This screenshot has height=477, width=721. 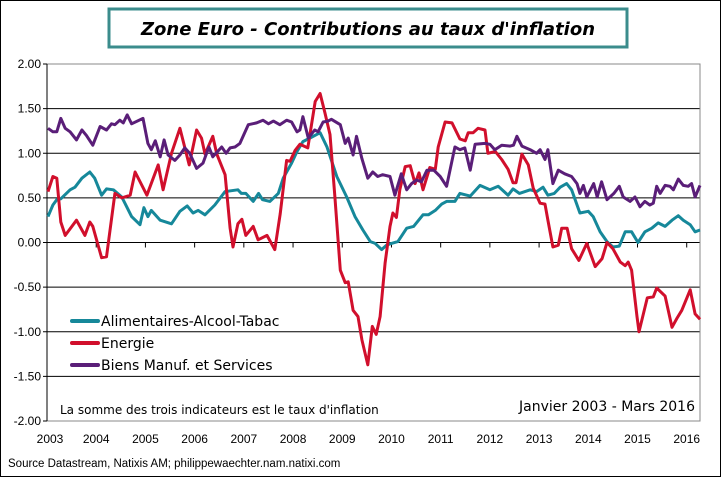 What do you see at coordinates (30, 64) in the screenshot?
I see `y-tick-label: 2.00` at bounding box center [30, 64].